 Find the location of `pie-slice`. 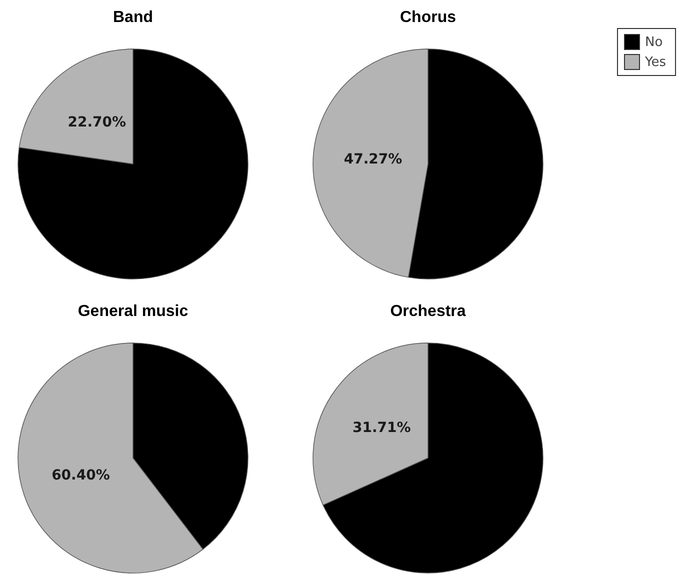

pie-slice is located at coordinates (133, 164).